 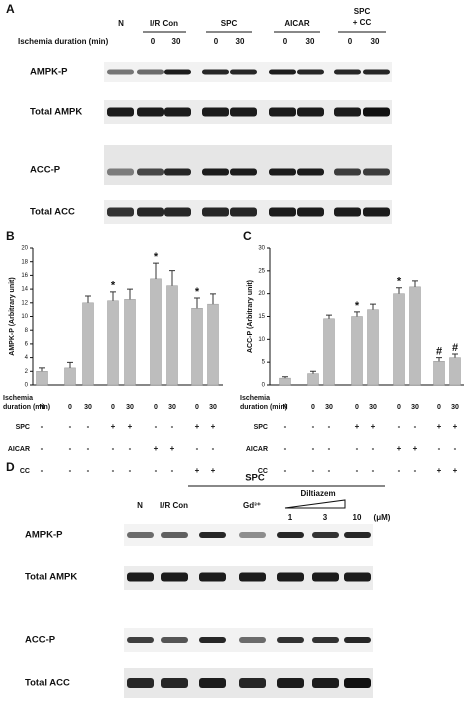 I want to click on panel-label: B, so click(x=10, y=236).